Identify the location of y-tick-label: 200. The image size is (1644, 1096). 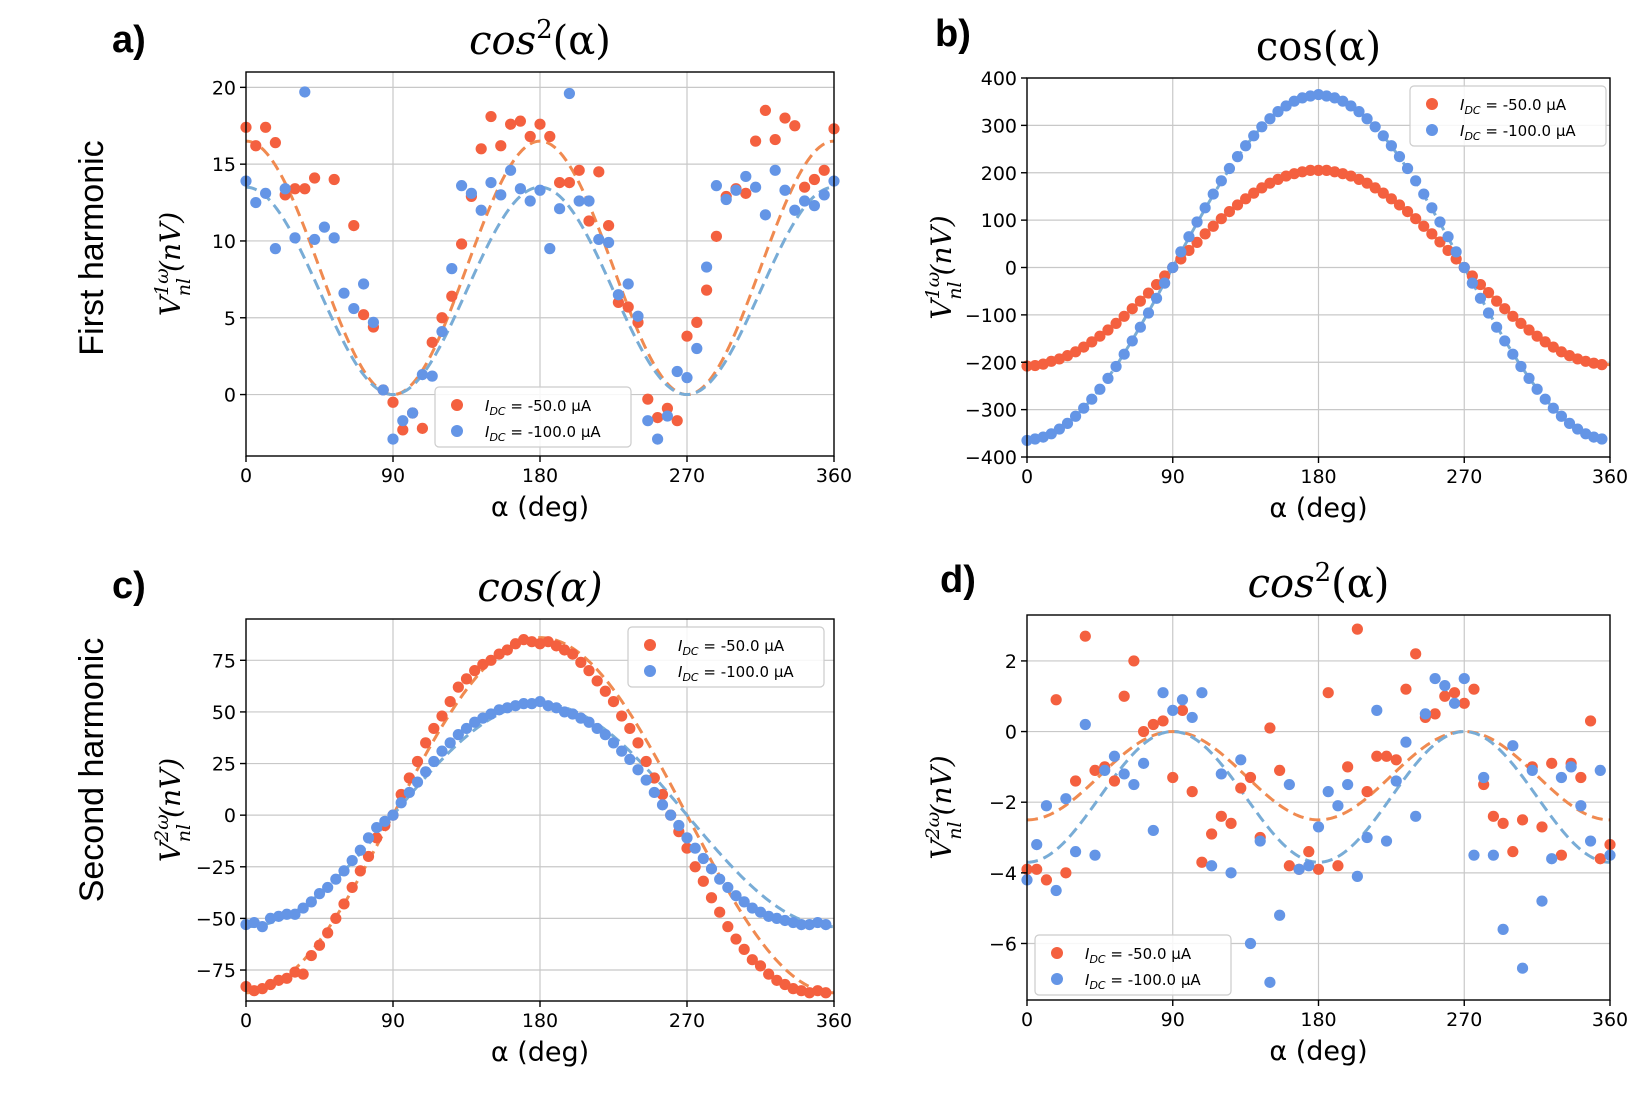
(999, 174).